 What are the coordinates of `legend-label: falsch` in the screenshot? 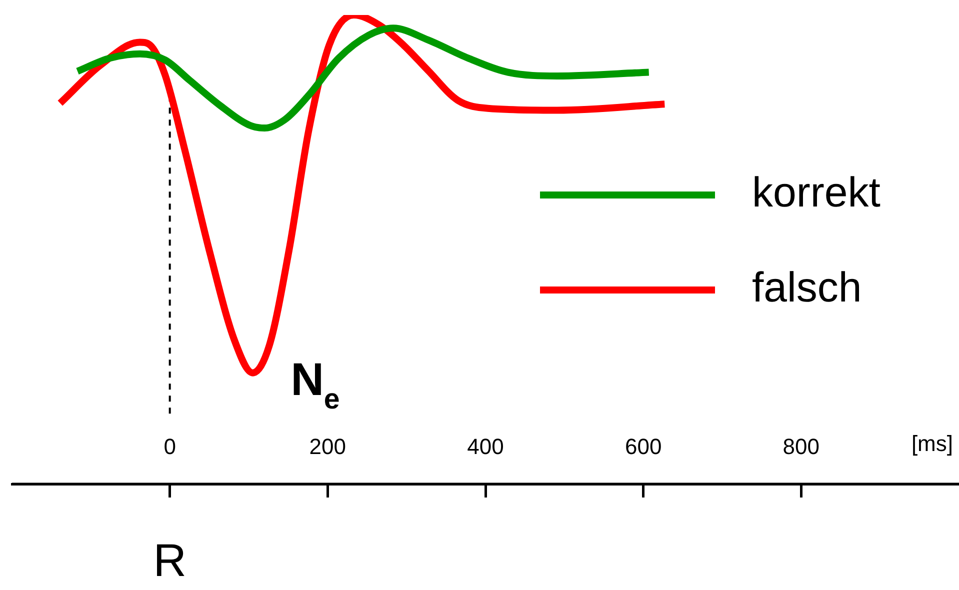 It's located at (807, 287).